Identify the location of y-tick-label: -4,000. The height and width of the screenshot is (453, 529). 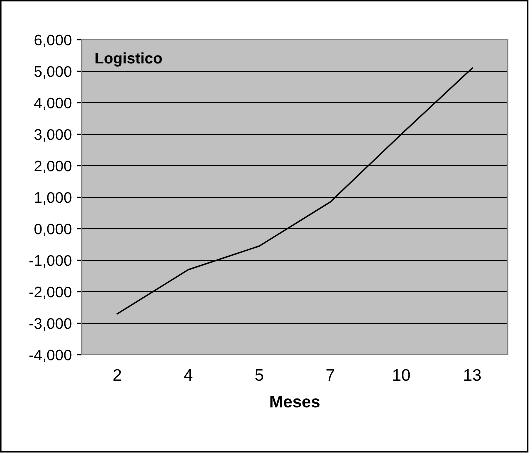
(51, 356).